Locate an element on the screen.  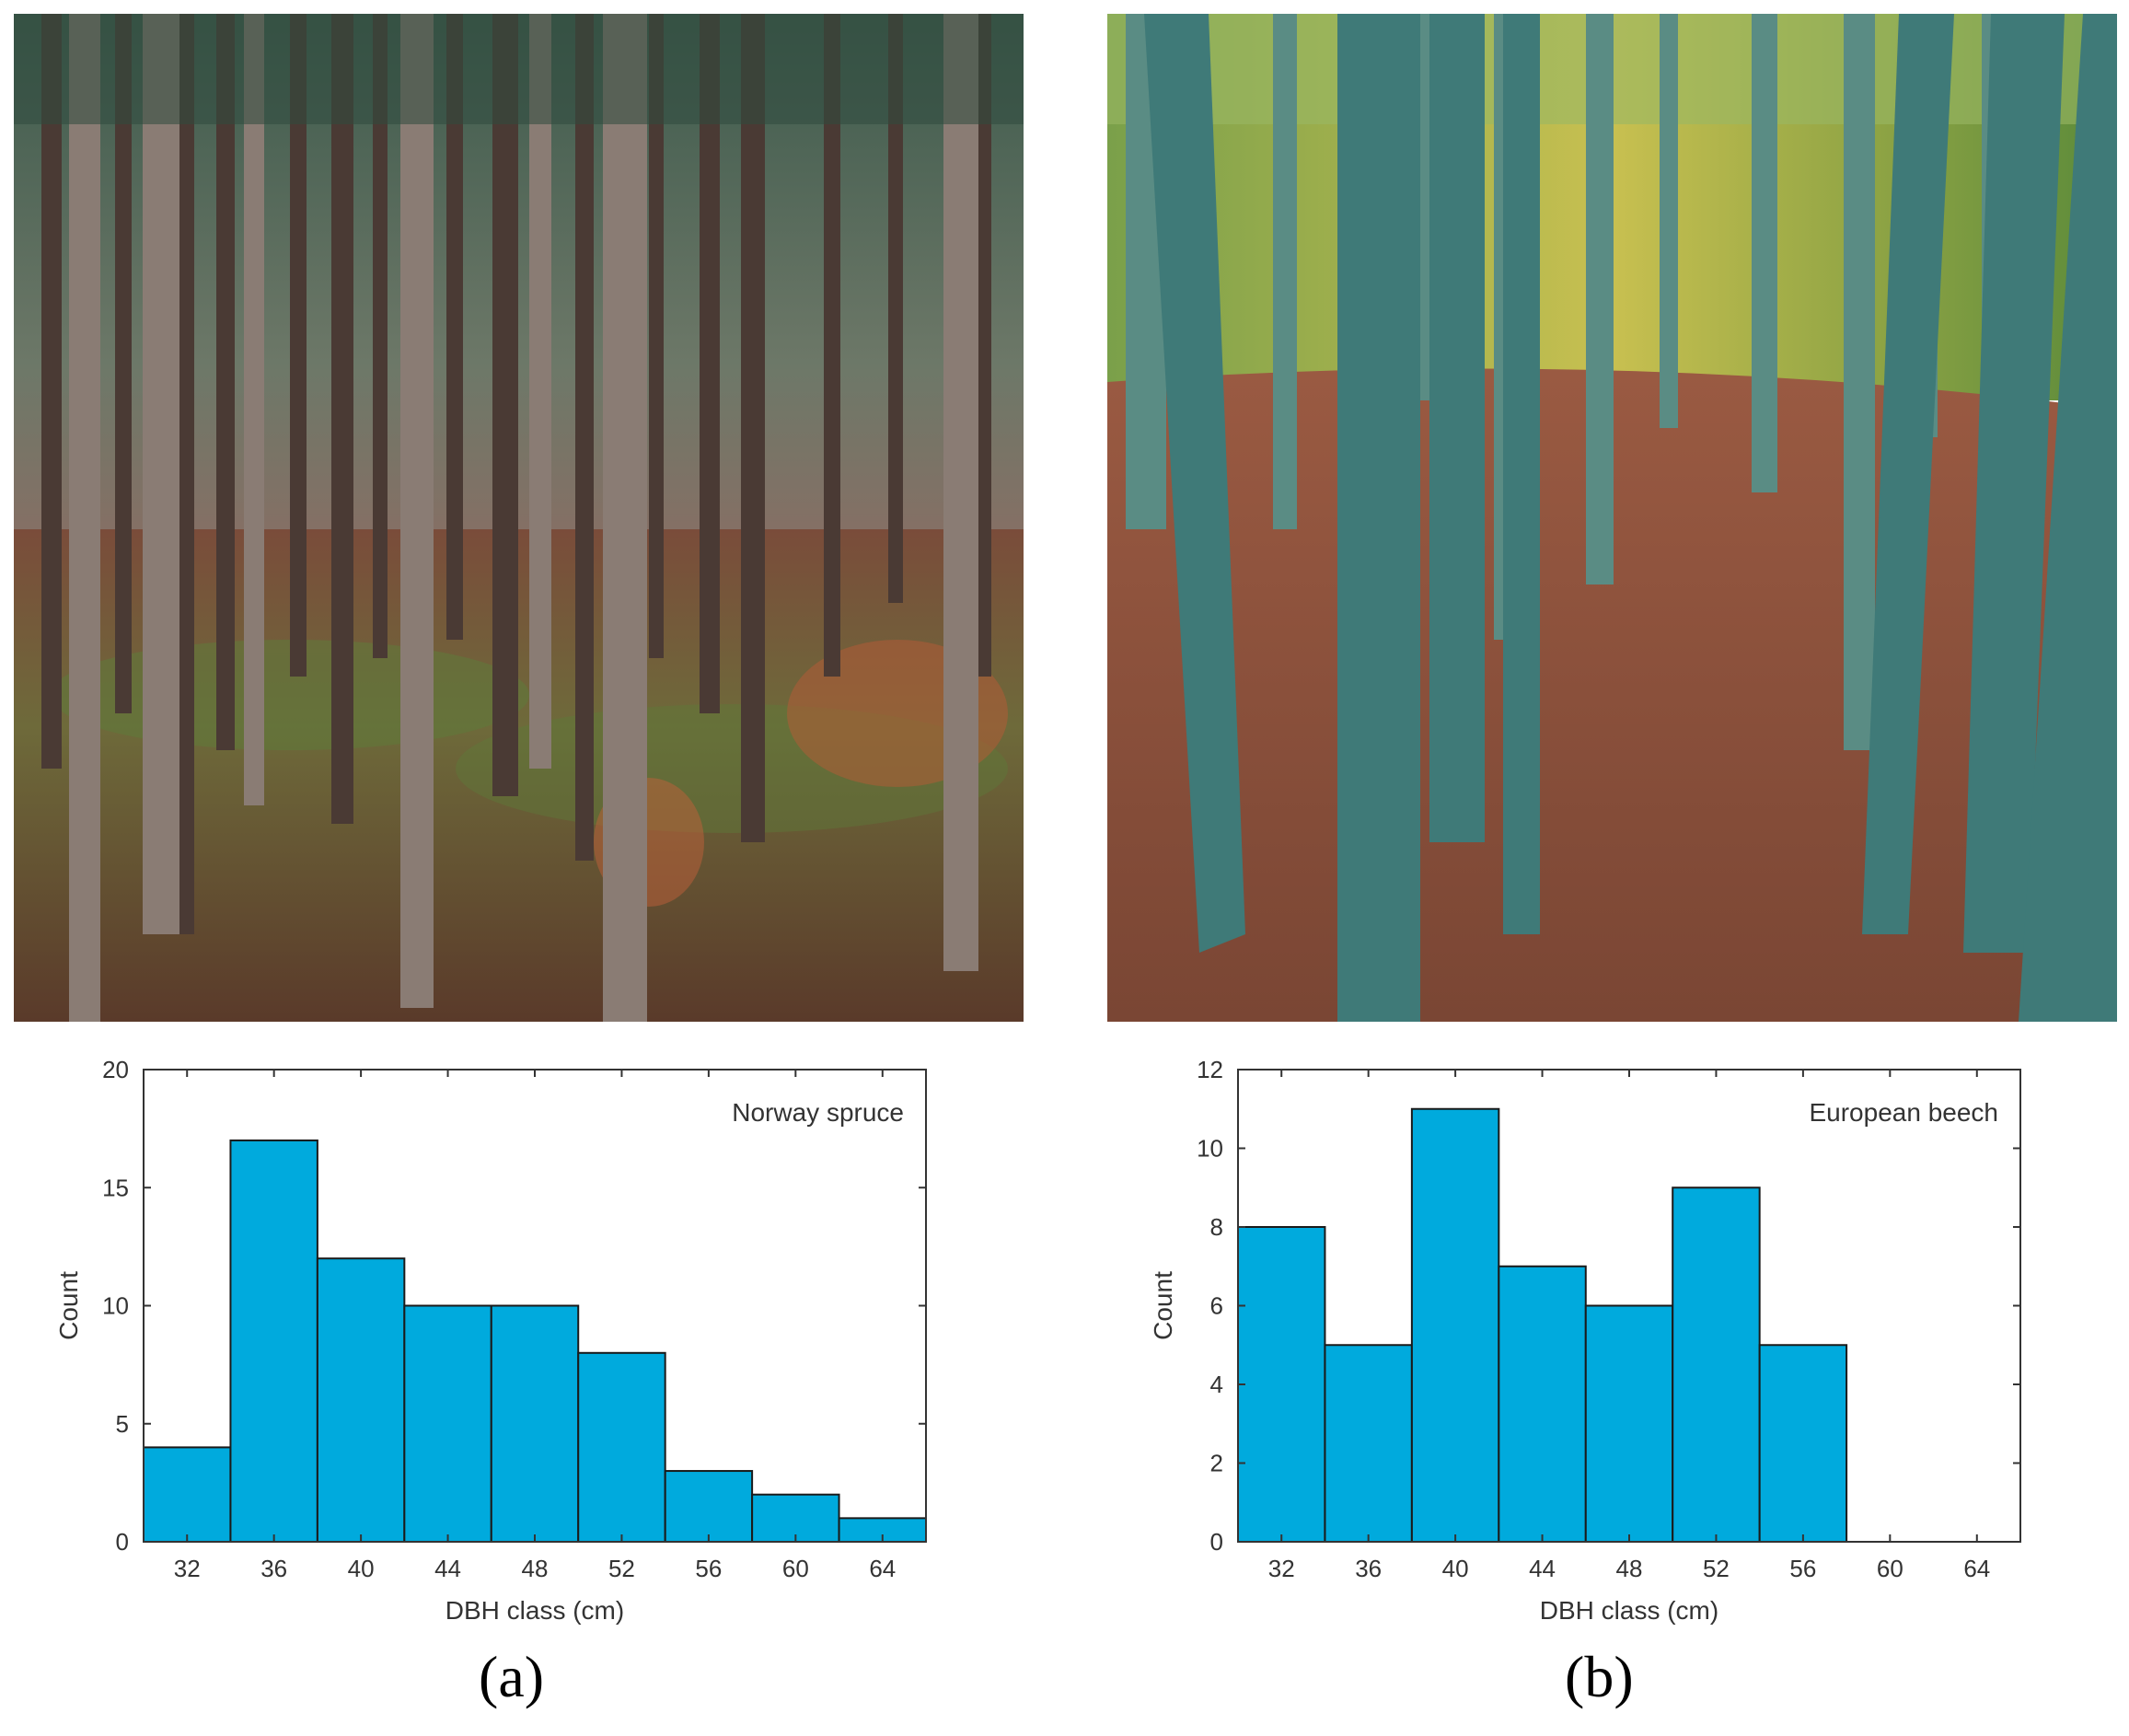
chart-annotation: Norway spruce is located at coordinates (818, 1112).